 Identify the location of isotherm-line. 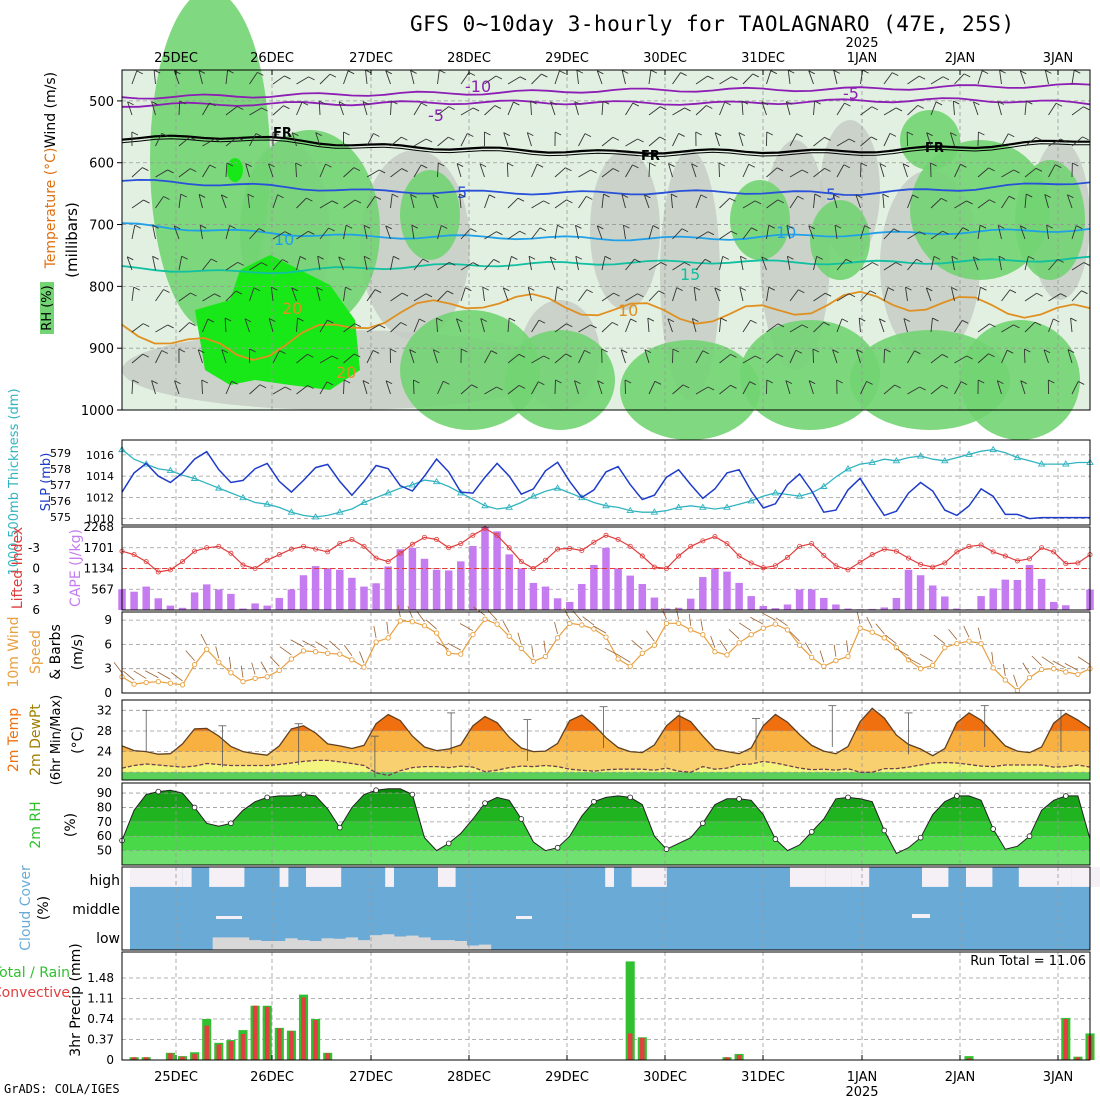
(605, 147).